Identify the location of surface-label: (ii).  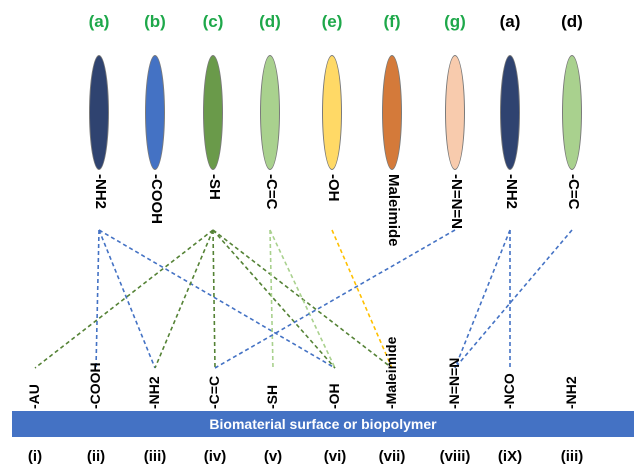
(96, 456).